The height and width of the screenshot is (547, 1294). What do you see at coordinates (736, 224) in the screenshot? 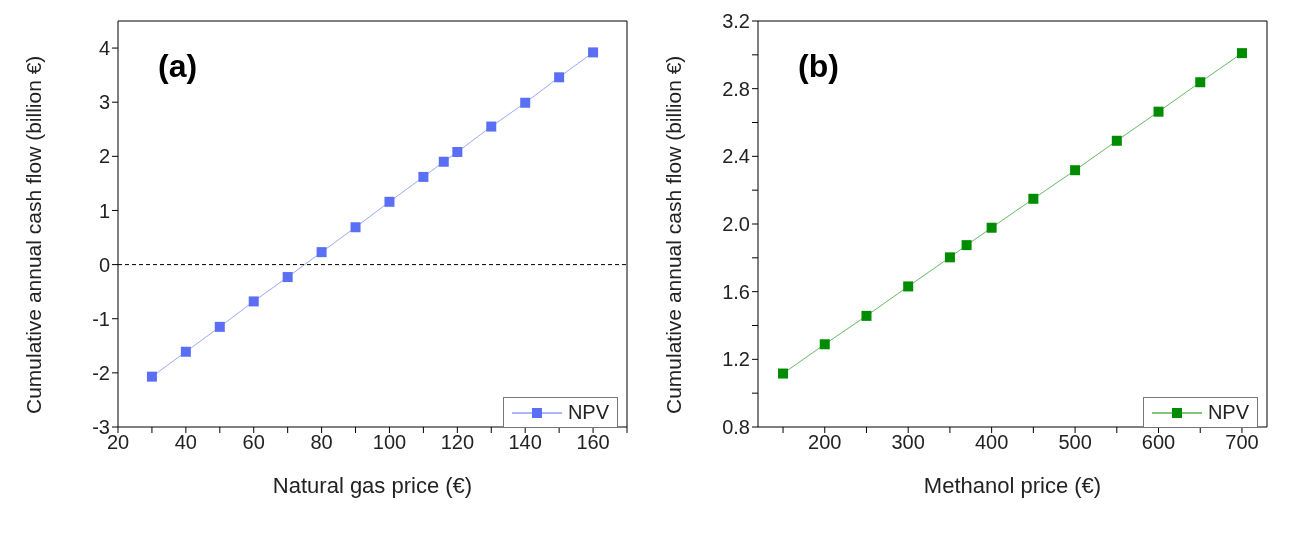
I see `y-tick-label: 2.0` at bounding box center [736, 224].